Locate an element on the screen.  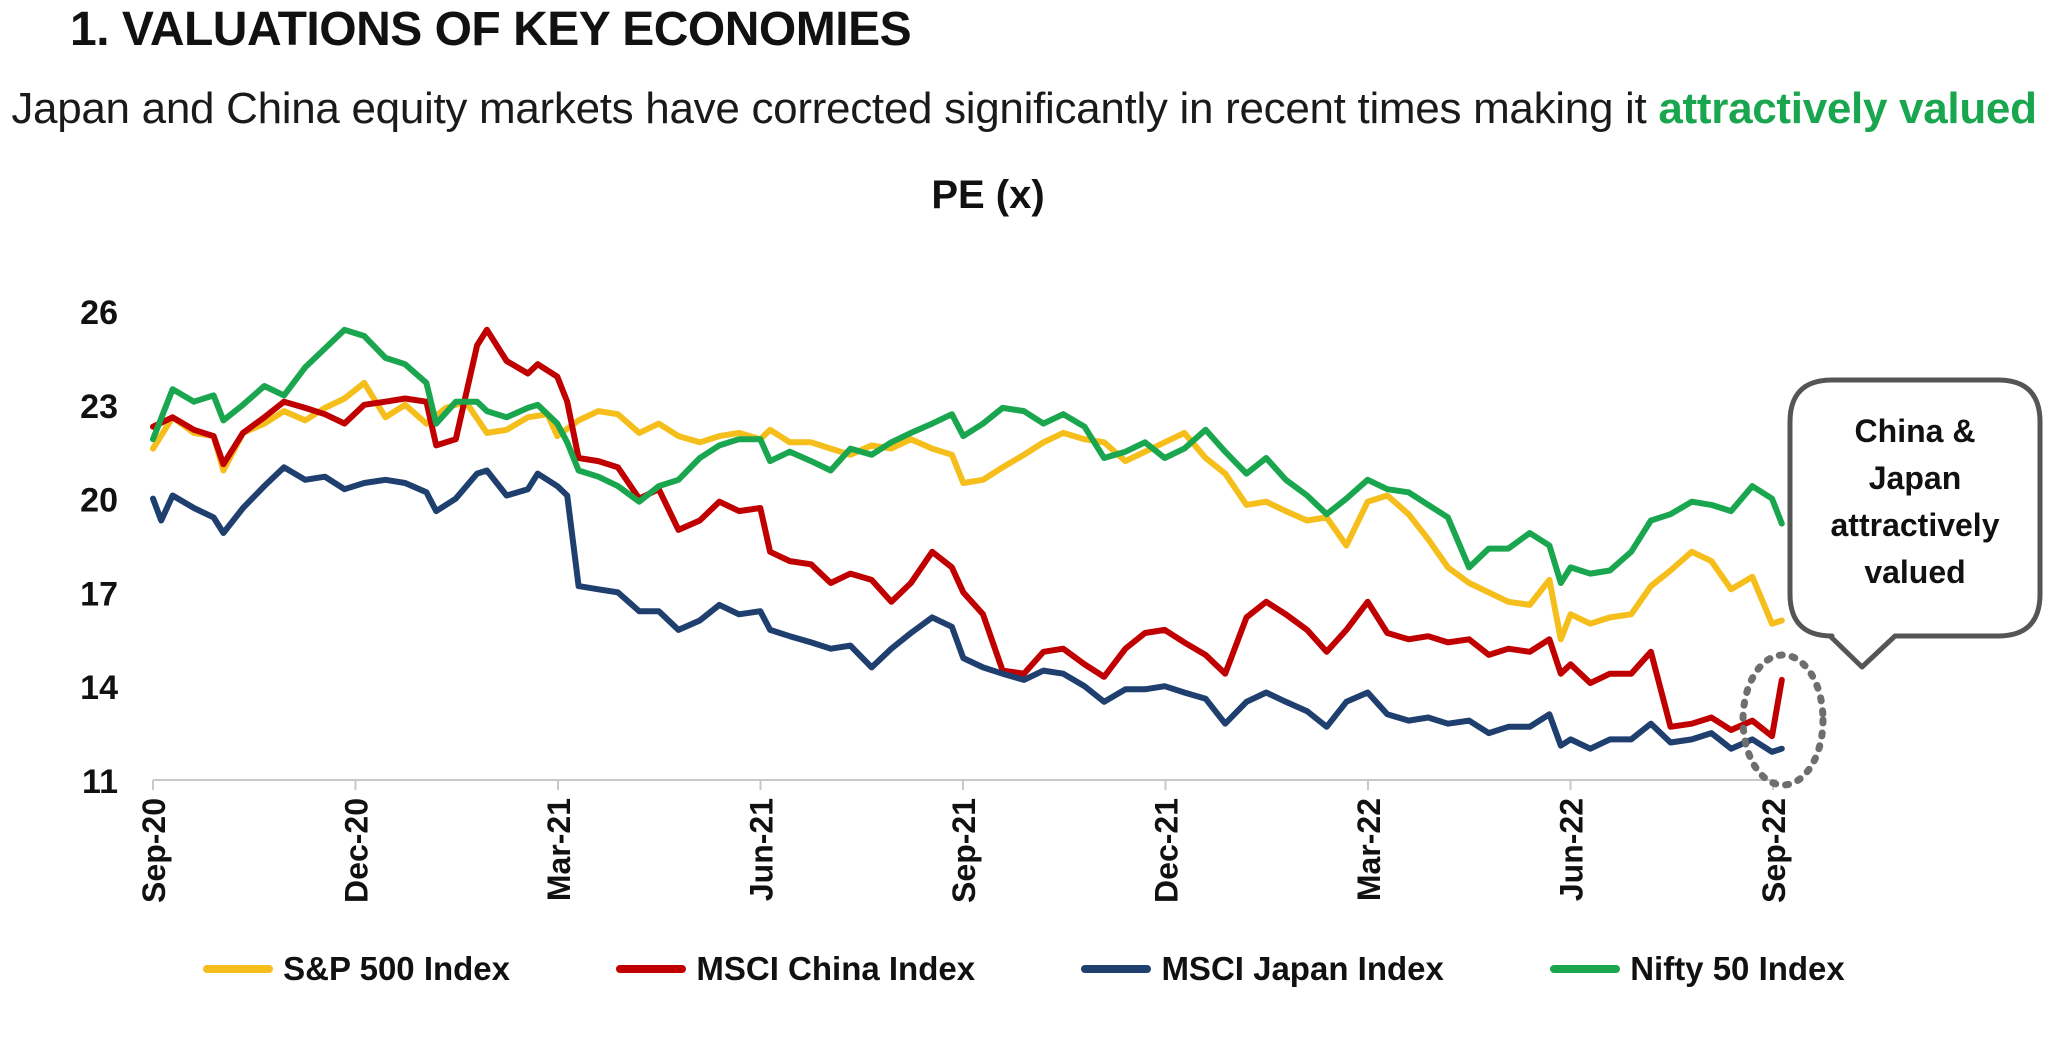
subtitle-highlight-text: attractively valued is located at coordinates (1847, 108).